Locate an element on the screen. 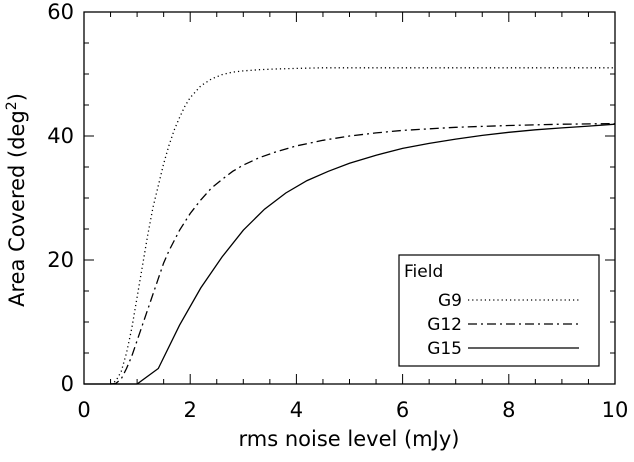  legend-label-g15: G15 is located at coordinates (444, 349).